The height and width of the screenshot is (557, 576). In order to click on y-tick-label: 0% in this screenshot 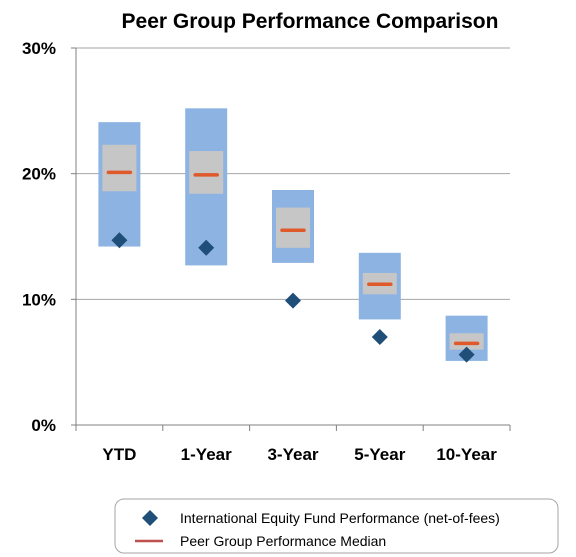, I will do `click(43, 425)`.